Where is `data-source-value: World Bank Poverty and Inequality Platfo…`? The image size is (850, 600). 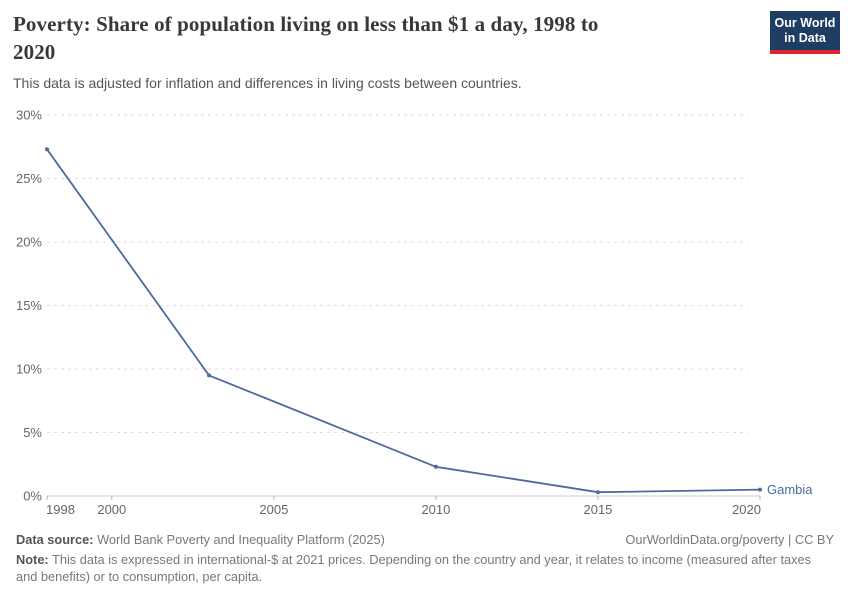
data-source-value: World Bank Poverty and Inequality Platfo… is located at coordinates (239, 539).